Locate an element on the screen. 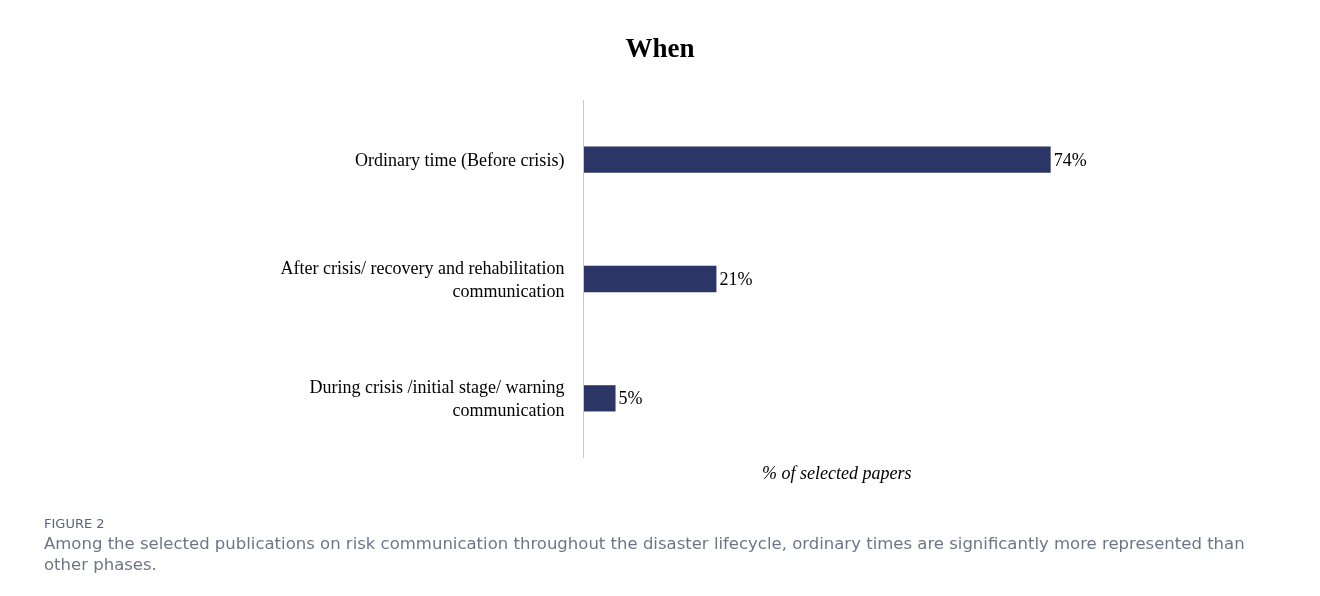 This screenshot has width=1320, height=596. y-tick-label: During crisis /initial stage/ warning communication is located at coordinates (437, 398).